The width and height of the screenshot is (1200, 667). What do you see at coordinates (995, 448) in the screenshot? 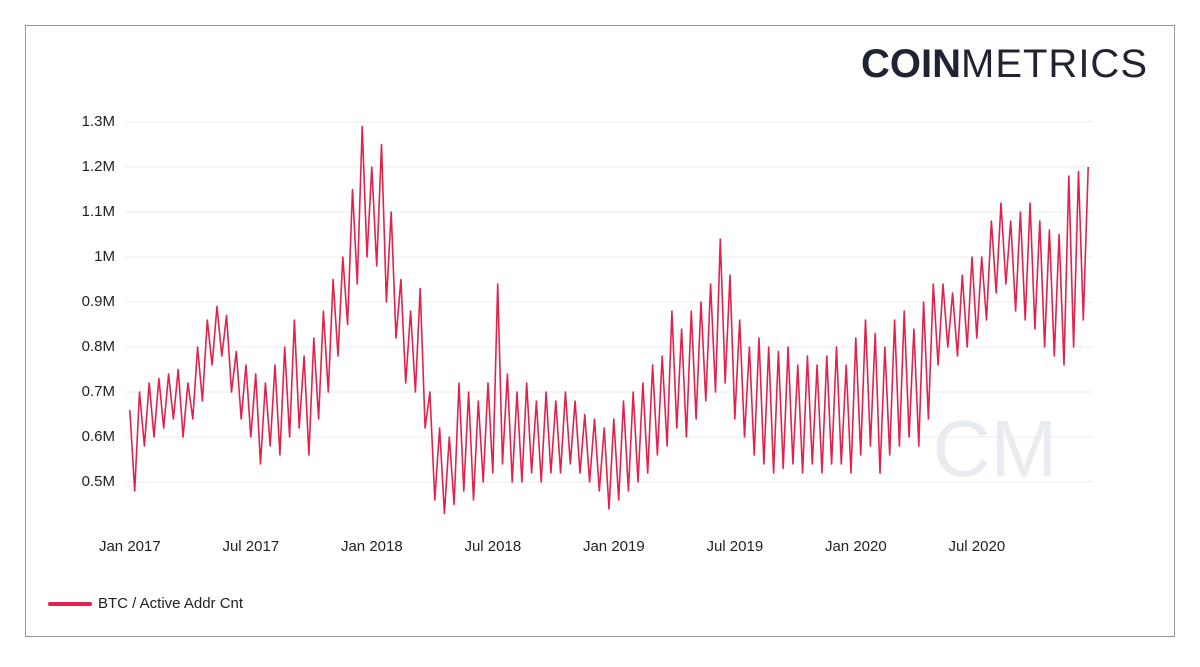
I see `watermark: CM` at bounding box center [995, 448].